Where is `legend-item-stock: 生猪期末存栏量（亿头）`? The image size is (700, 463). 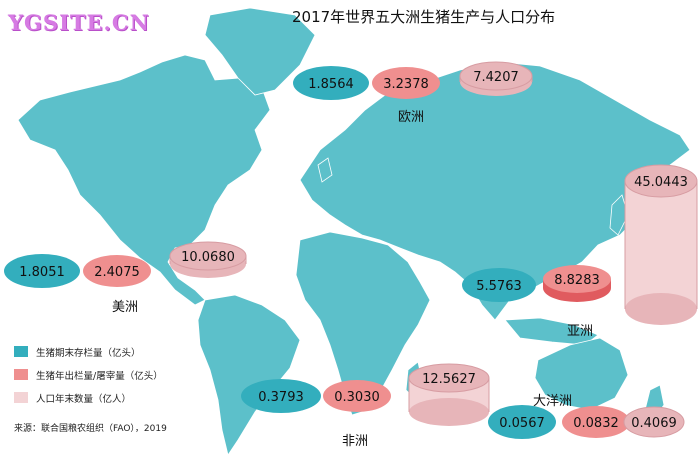
legend-item-stock: 生猪期末存栏量（亿头） is located at coordinates (88, 351).